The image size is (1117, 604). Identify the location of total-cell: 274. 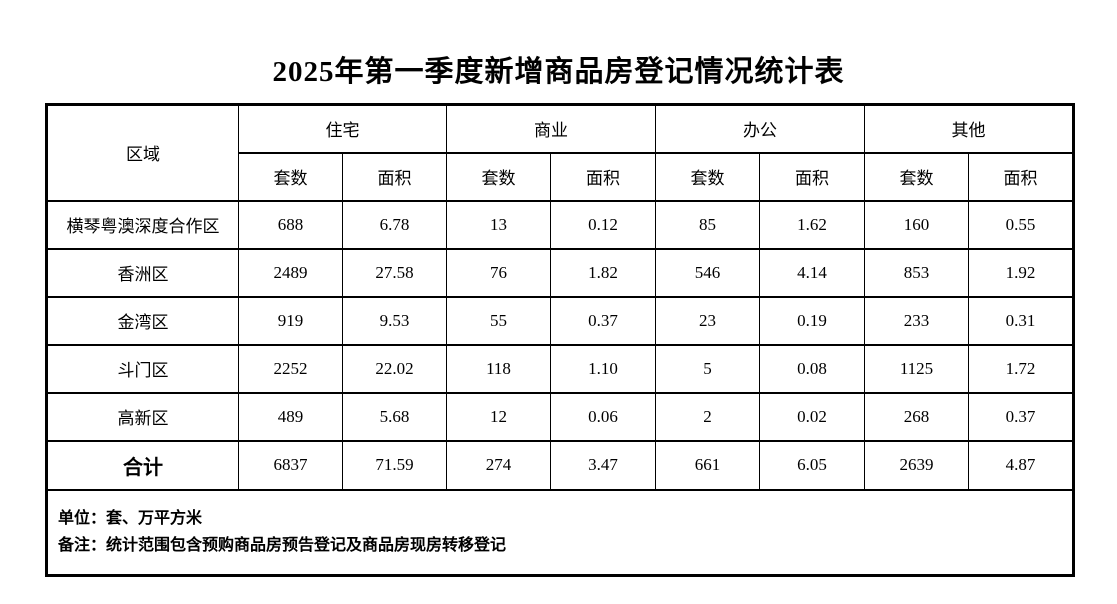
(498, 465).